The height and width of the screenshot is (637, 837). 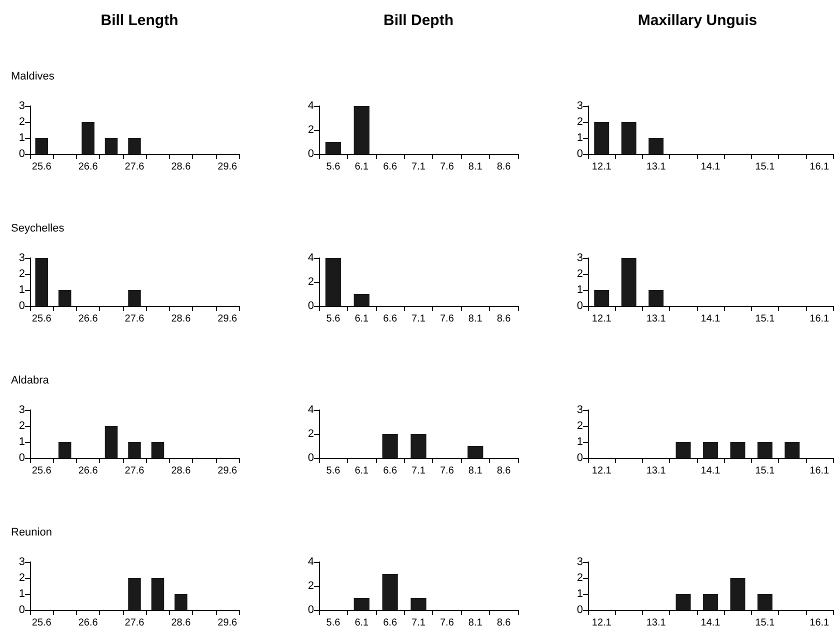 I want to click on chart-subtitle: Reunion, so click(x=31, y=532).